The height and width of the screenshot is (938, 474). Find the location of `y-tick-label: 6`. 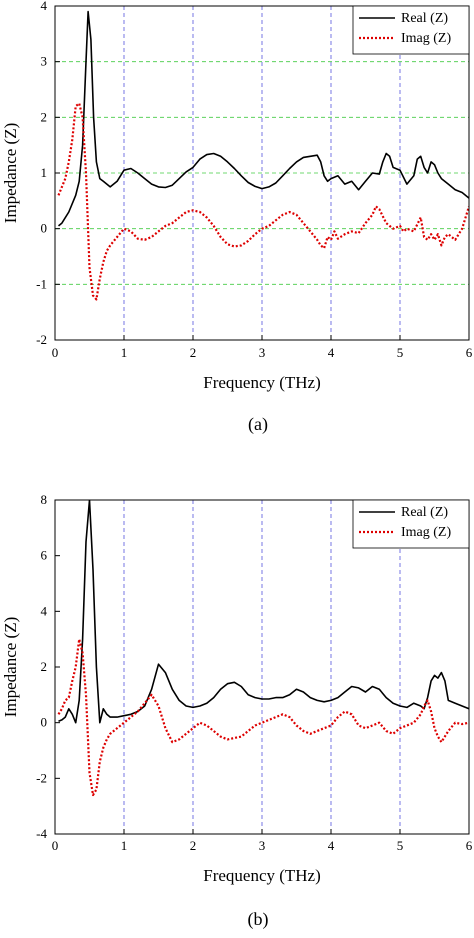

y-tick-label: 6 is located at coordinates (44, 555).